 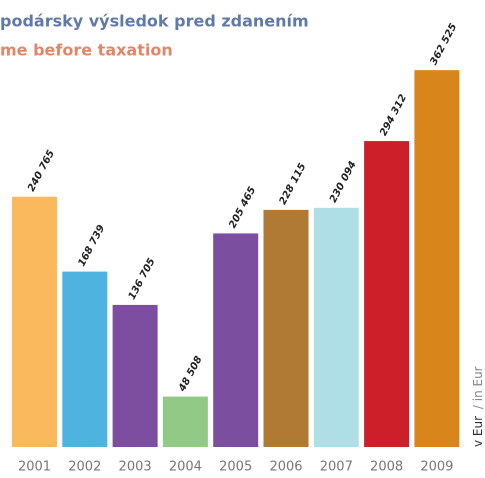 I want to click on x-tick-label: 2008, so click(x=386, y=467).